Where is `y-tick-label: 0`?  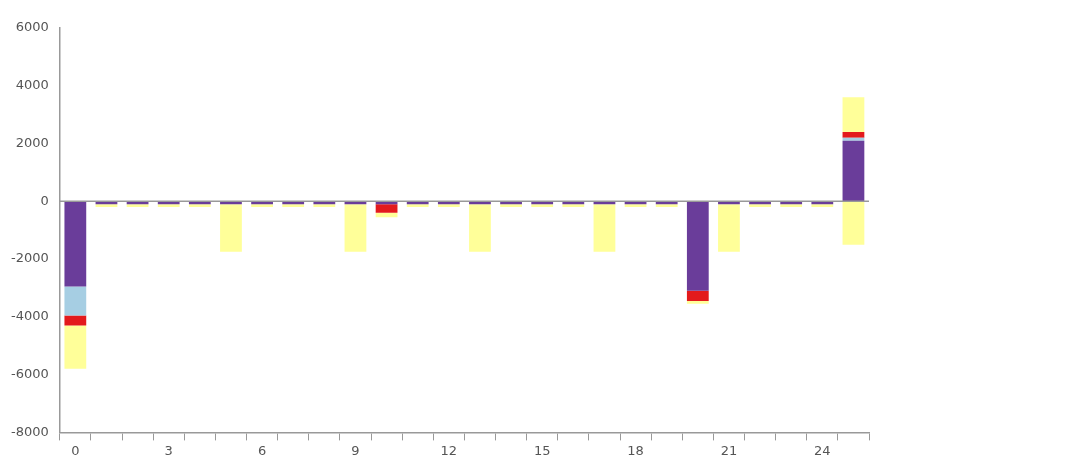 y-tick-label: 0 is located at coordinates (44, 200).